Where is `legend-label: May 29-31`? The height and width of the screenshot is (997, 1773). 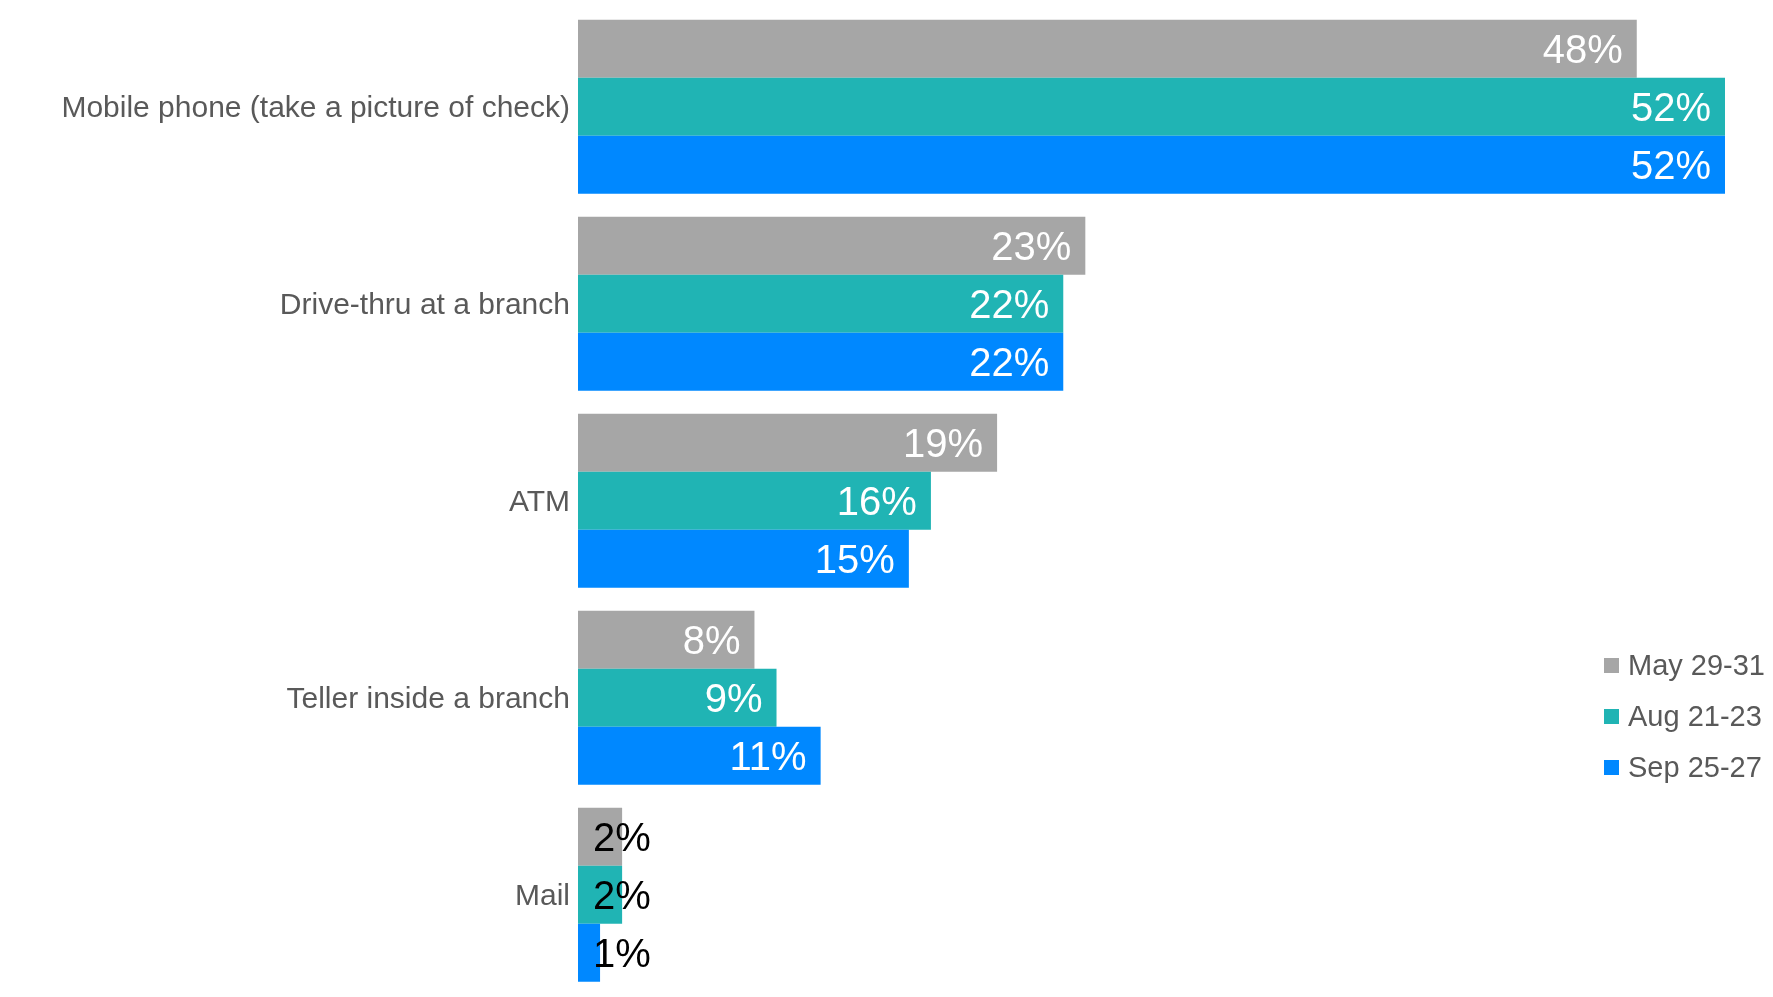 legend-label: May 29-31 is located at coordinates (1696, 665).